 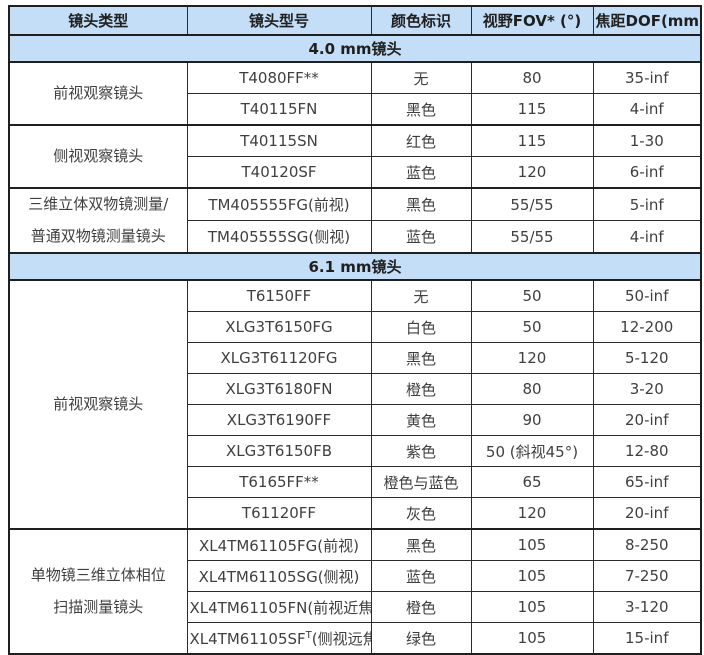 I want to click on section-title: 6.1 mm镜头, so click(x=355, y=266).